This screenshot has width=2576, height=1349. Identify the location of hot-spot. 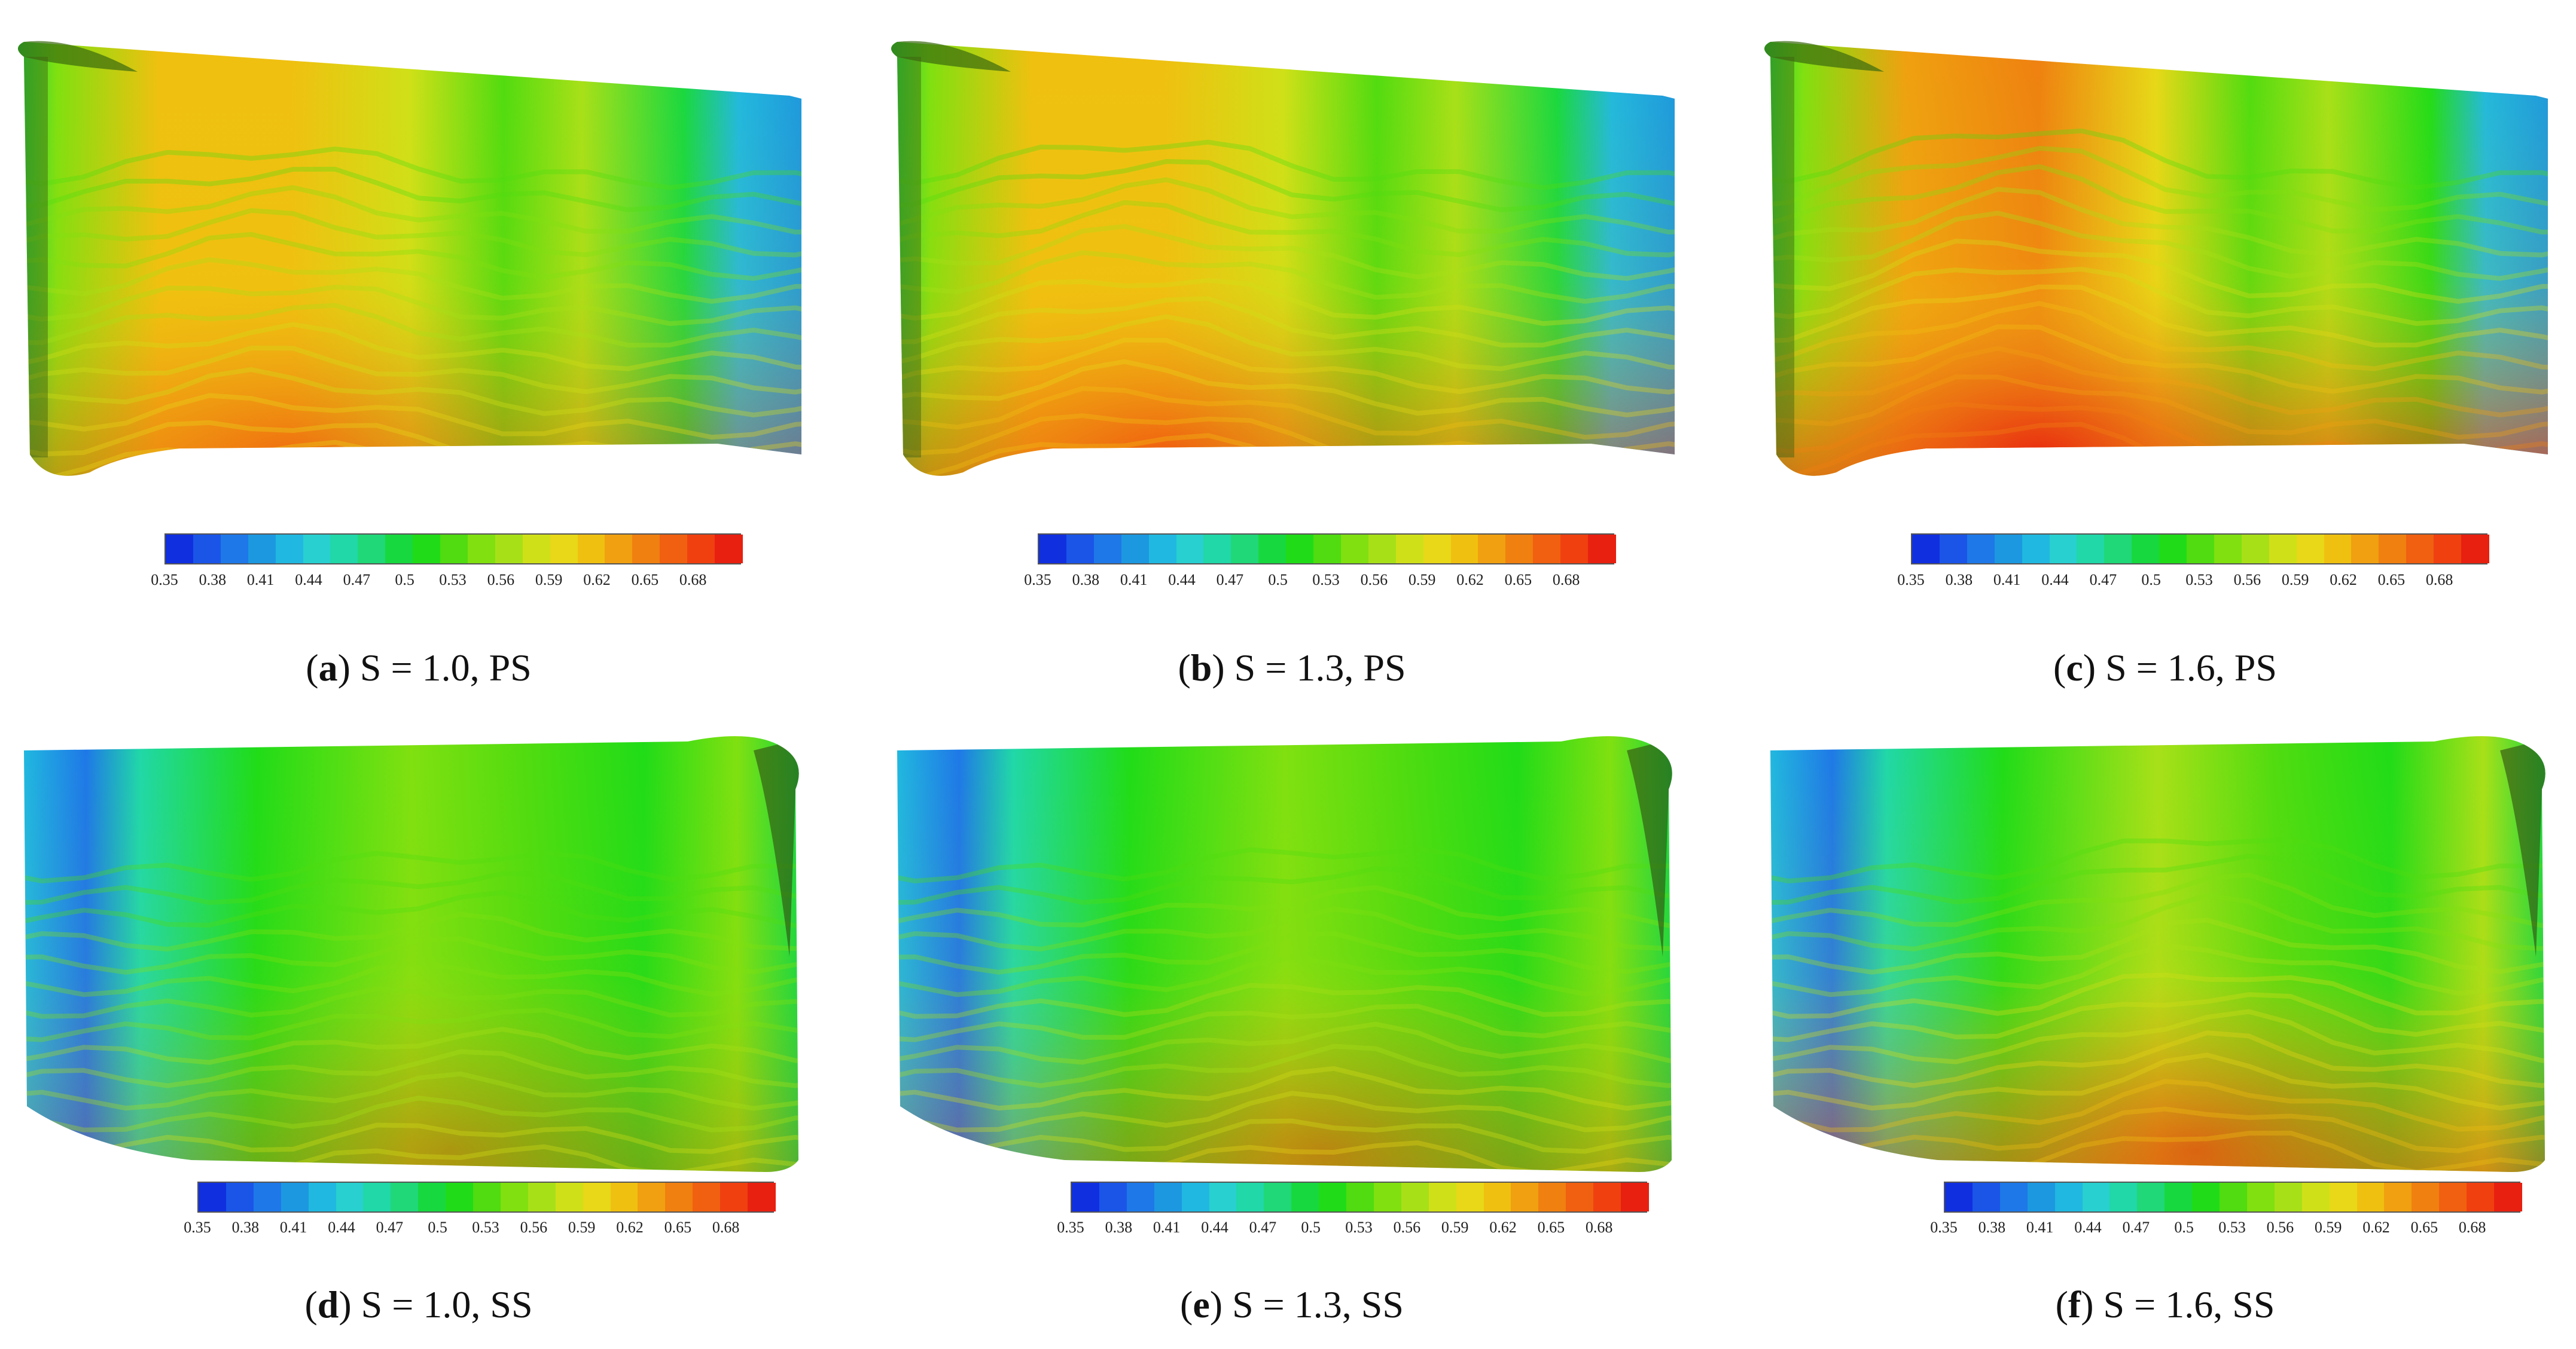
(2156, 259).